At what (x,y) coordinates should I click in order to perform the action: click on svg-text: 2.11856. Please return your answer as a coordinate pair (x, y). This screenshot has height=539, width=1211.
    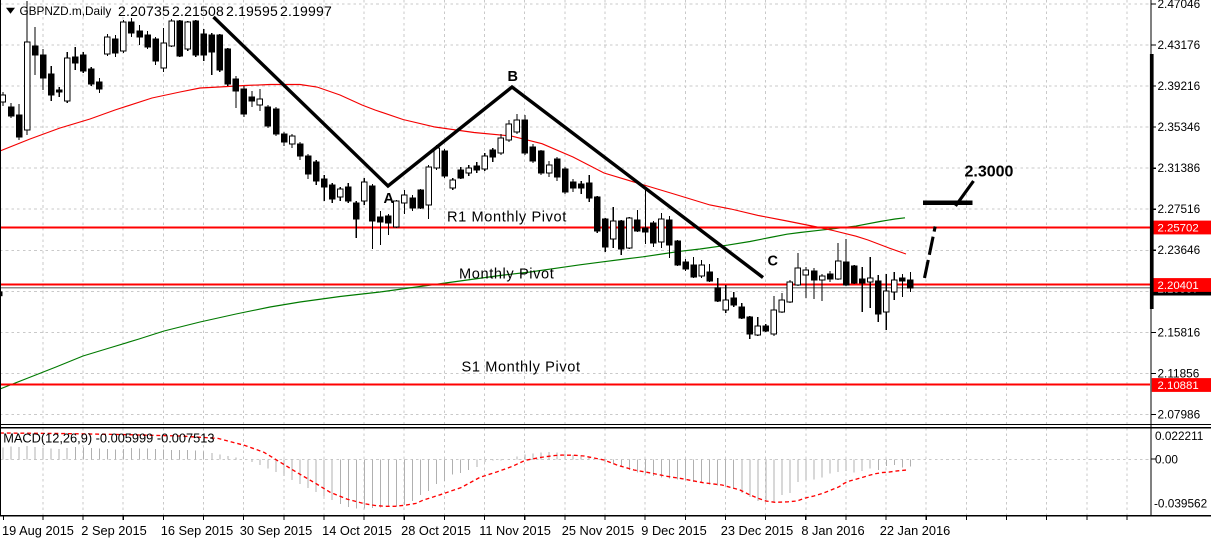
    Looking at the image, I should click on (1179, 373).